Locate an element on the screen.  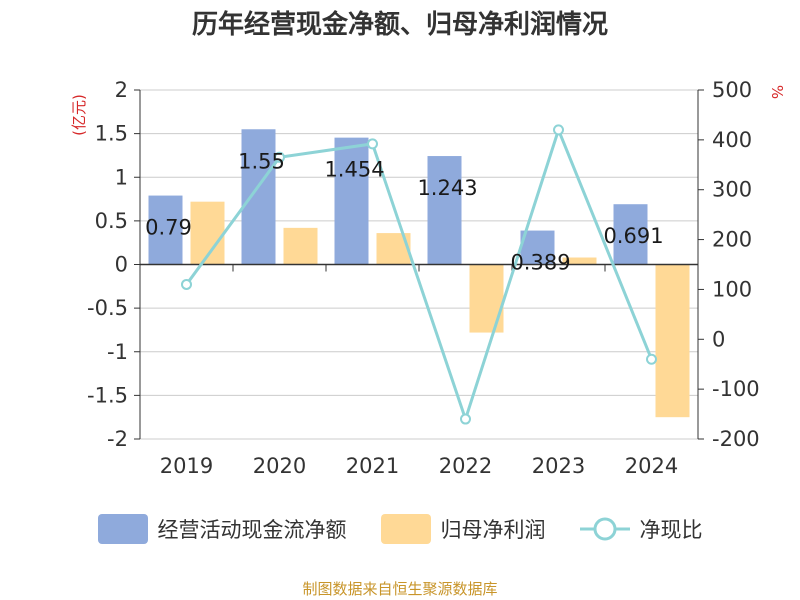
data-source-note: 制图数据来自恒生聚源数据库 is located at coordinates (400, 589).